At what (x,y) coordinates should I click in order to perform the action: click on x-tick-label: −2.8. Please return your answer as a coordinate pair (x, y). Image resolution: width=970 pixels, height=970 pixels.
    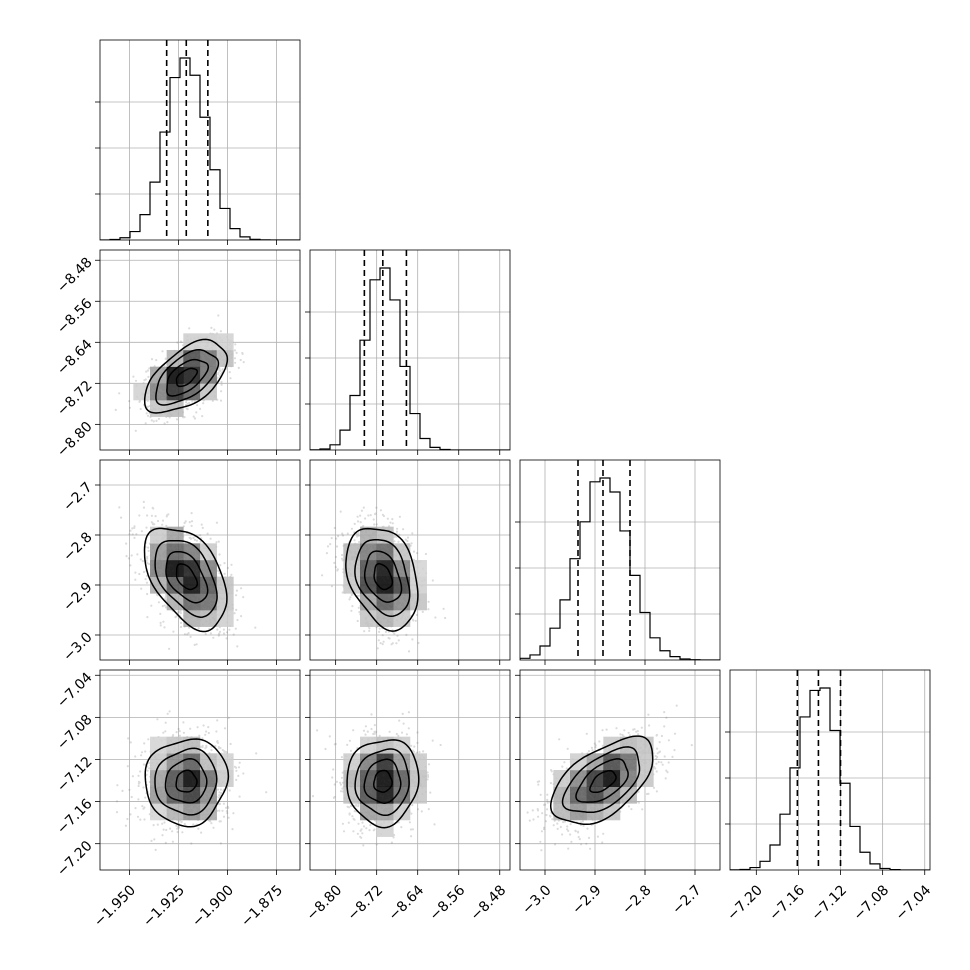
    Looking at the image, I should click on (636, 899).